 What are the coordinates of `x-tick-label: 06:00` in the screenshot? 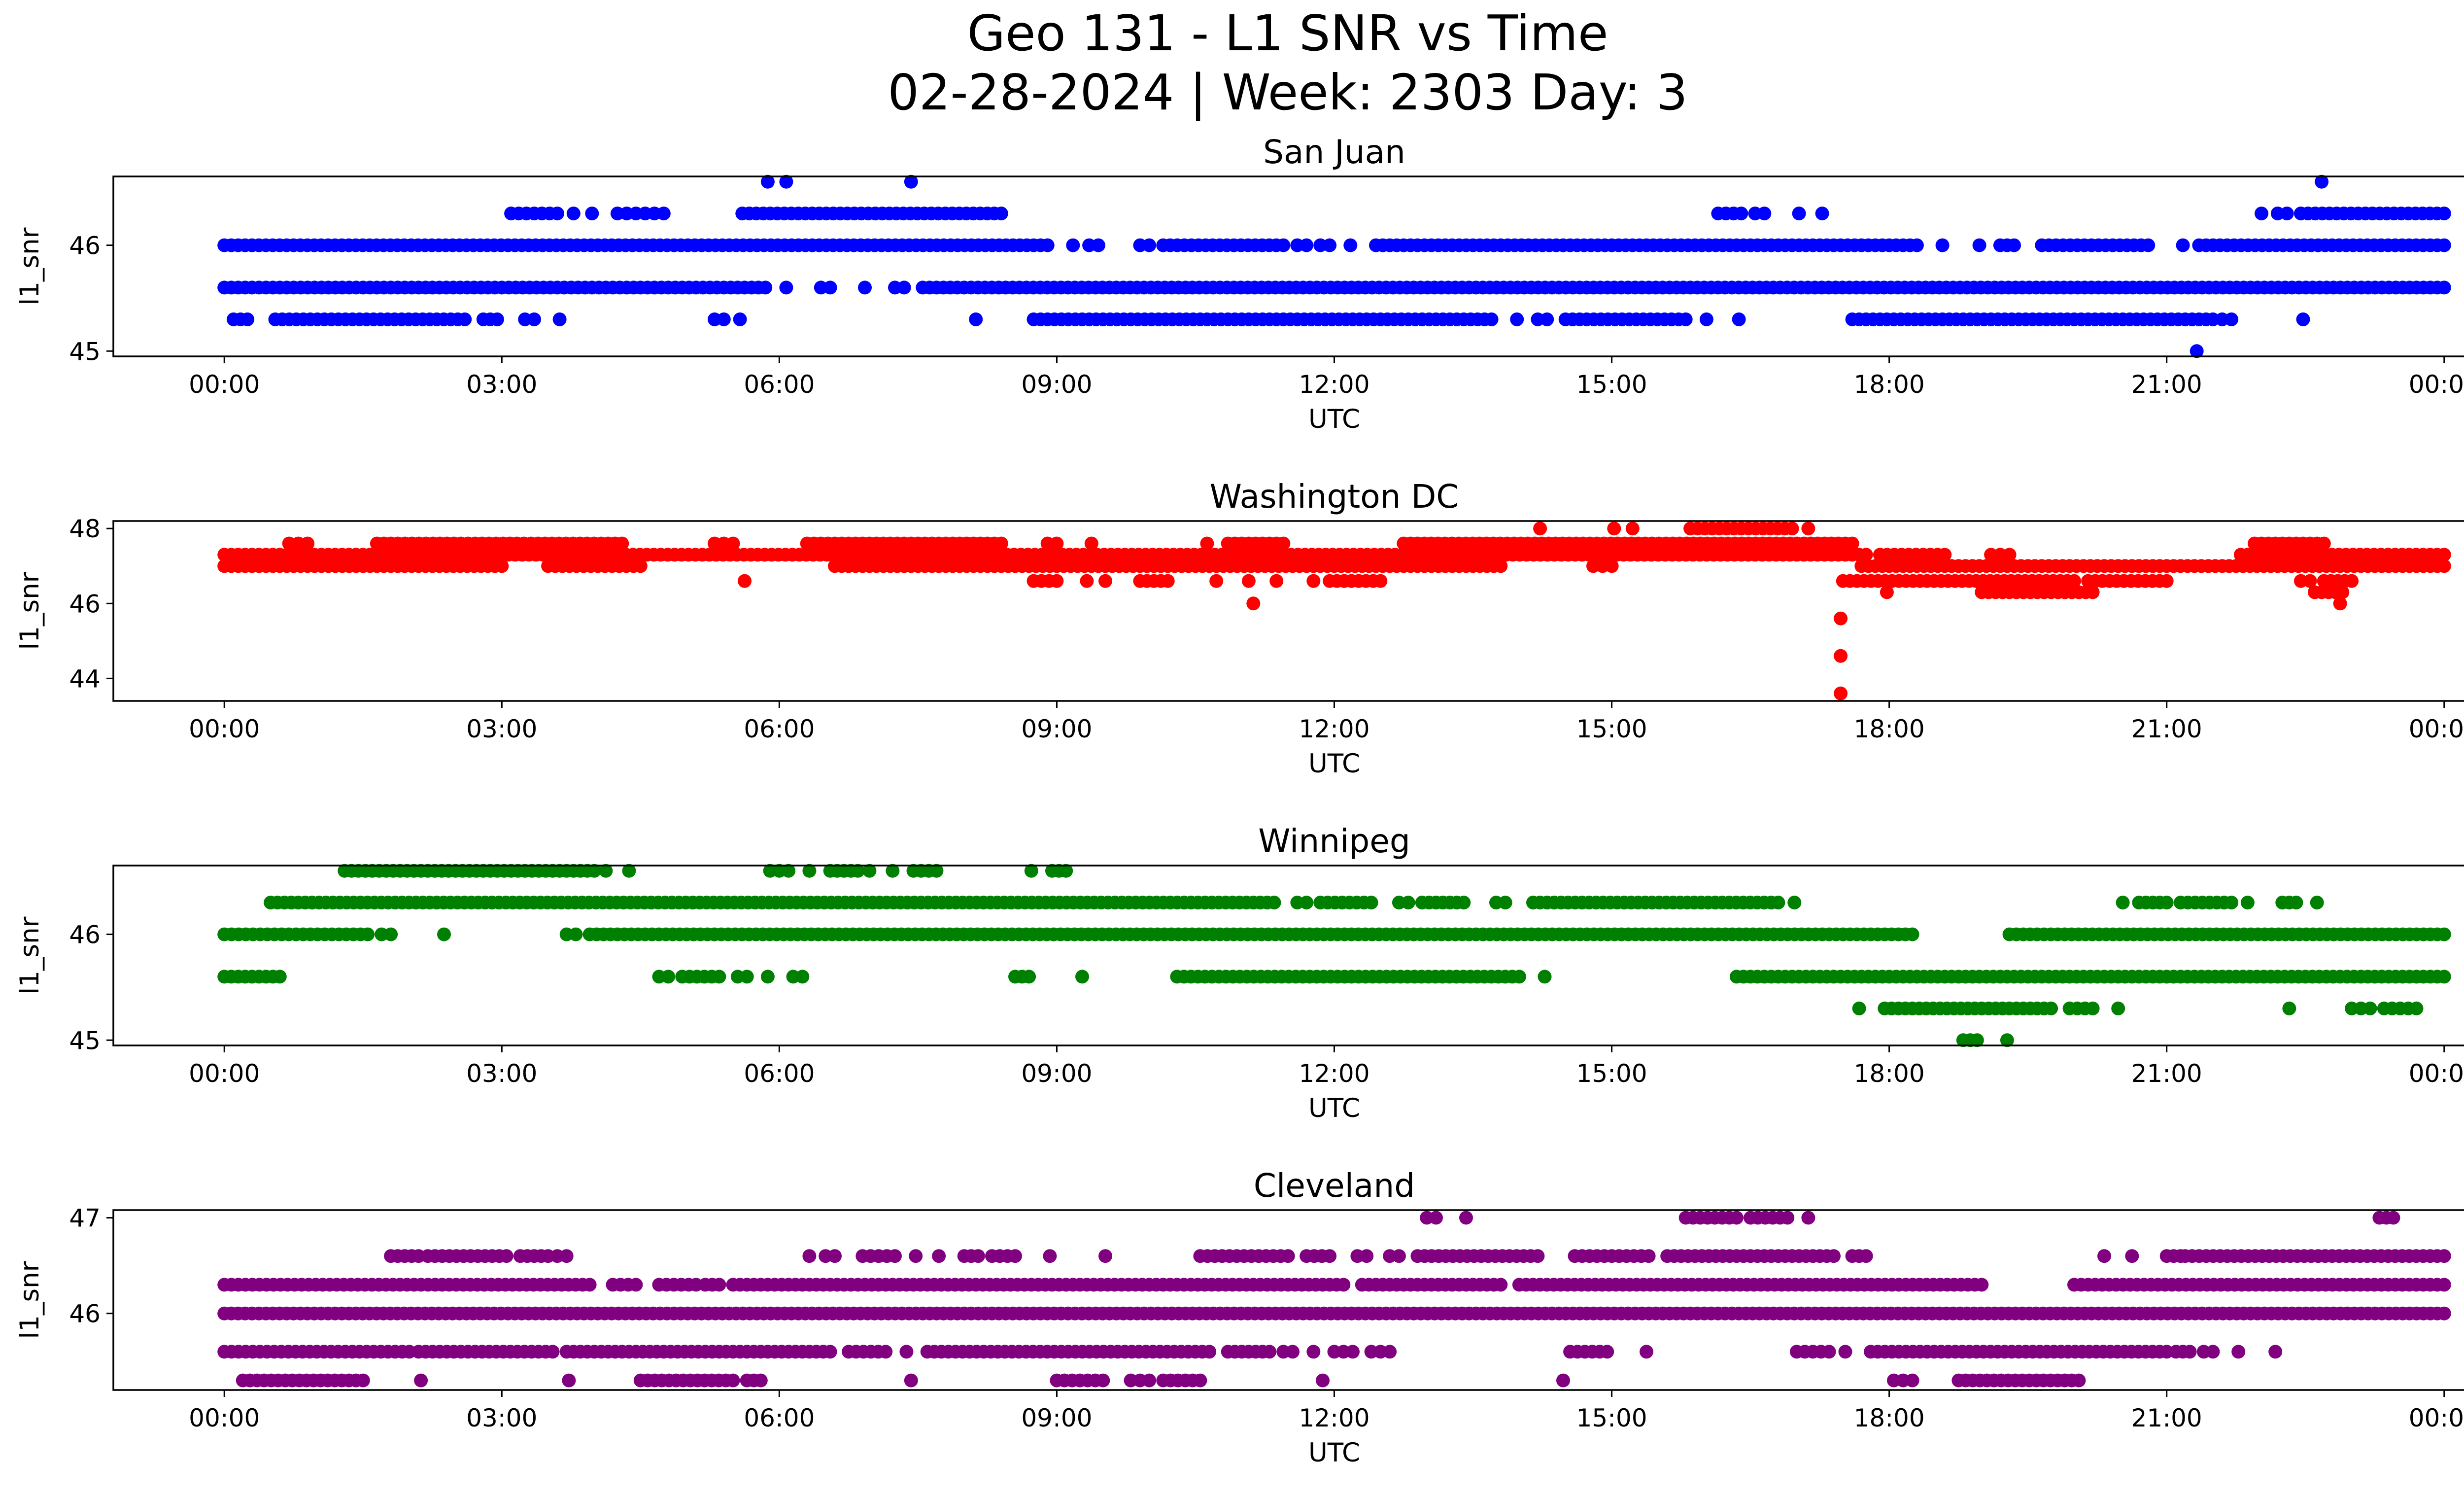 It's located at (779, 1418).